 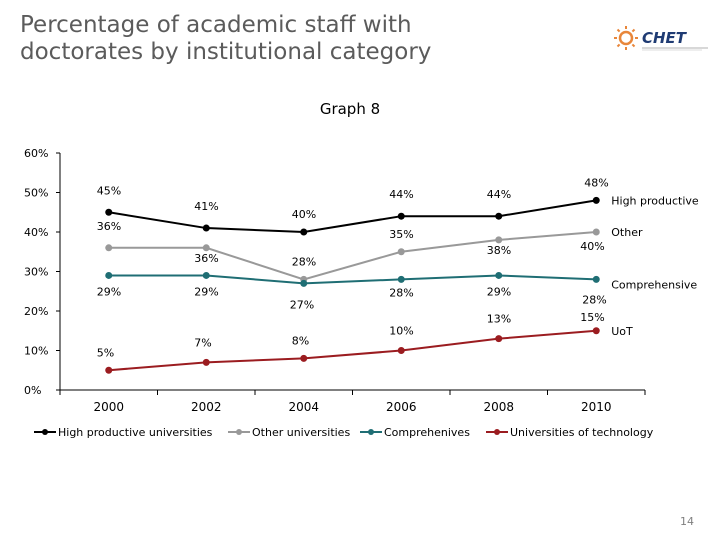 I want to click on chet-logo: CHET, so click(x=662, y=38).